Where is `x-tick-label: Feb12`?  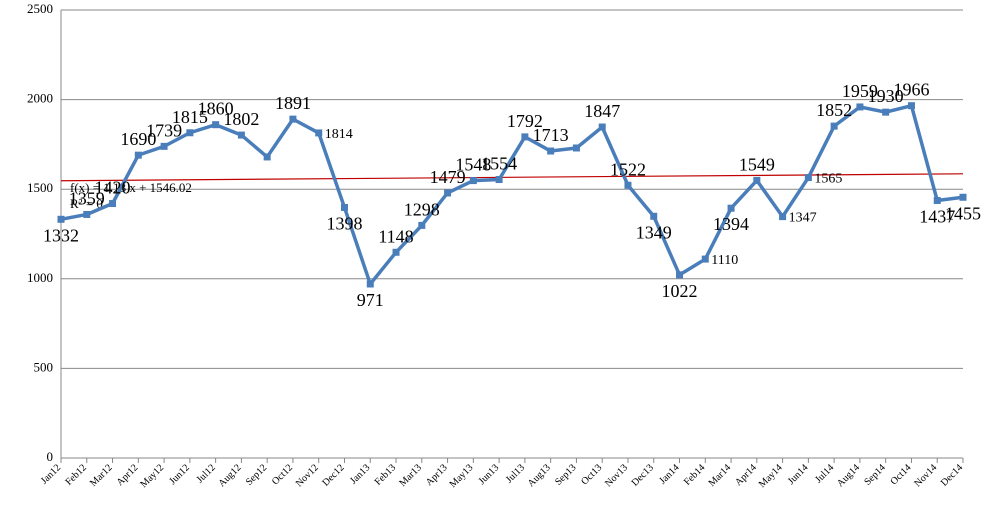
x-tick-label: Feb12 is located at coordinates (75, 474).